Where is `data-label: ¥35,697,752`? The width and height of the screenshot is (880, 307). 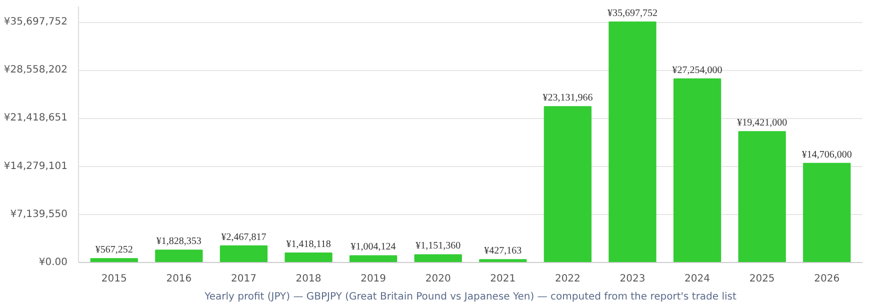 data-label: ¥35,697,752 is located at coordinates (632, 14).